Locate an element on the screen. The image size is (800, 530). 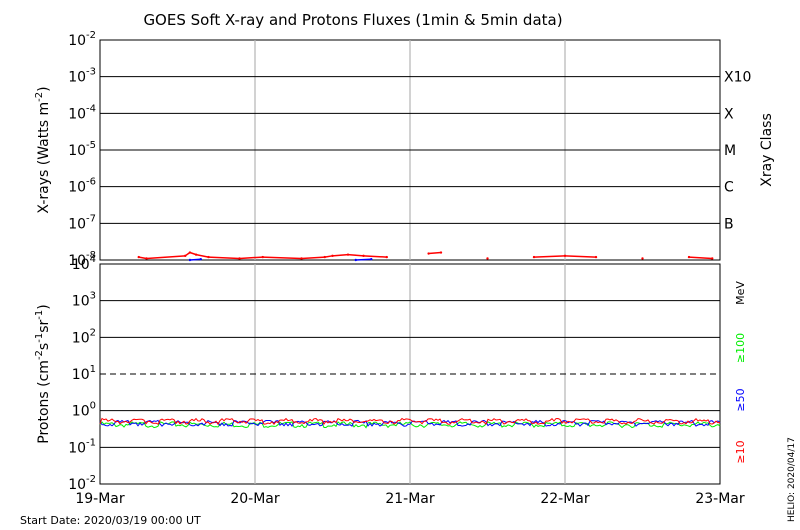
proton-ylabel-end: ) is located at coordinates (44, 306).